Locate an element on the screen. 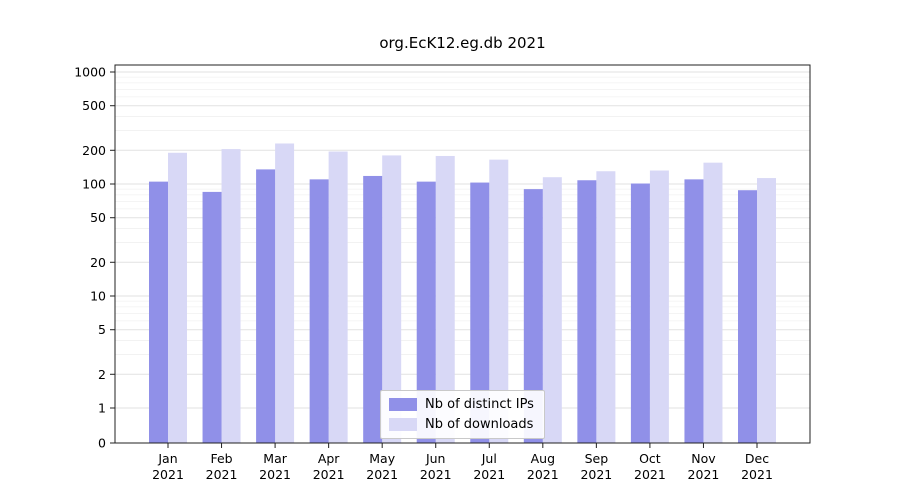  legend-swatch-distinct-ips is located at coordinates (403, 404).